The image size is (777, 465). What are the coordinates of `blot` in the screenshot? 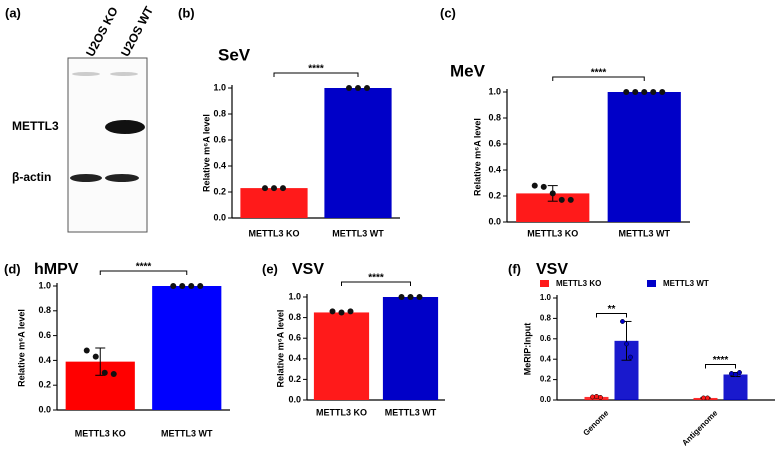 It's located at (107, 145).